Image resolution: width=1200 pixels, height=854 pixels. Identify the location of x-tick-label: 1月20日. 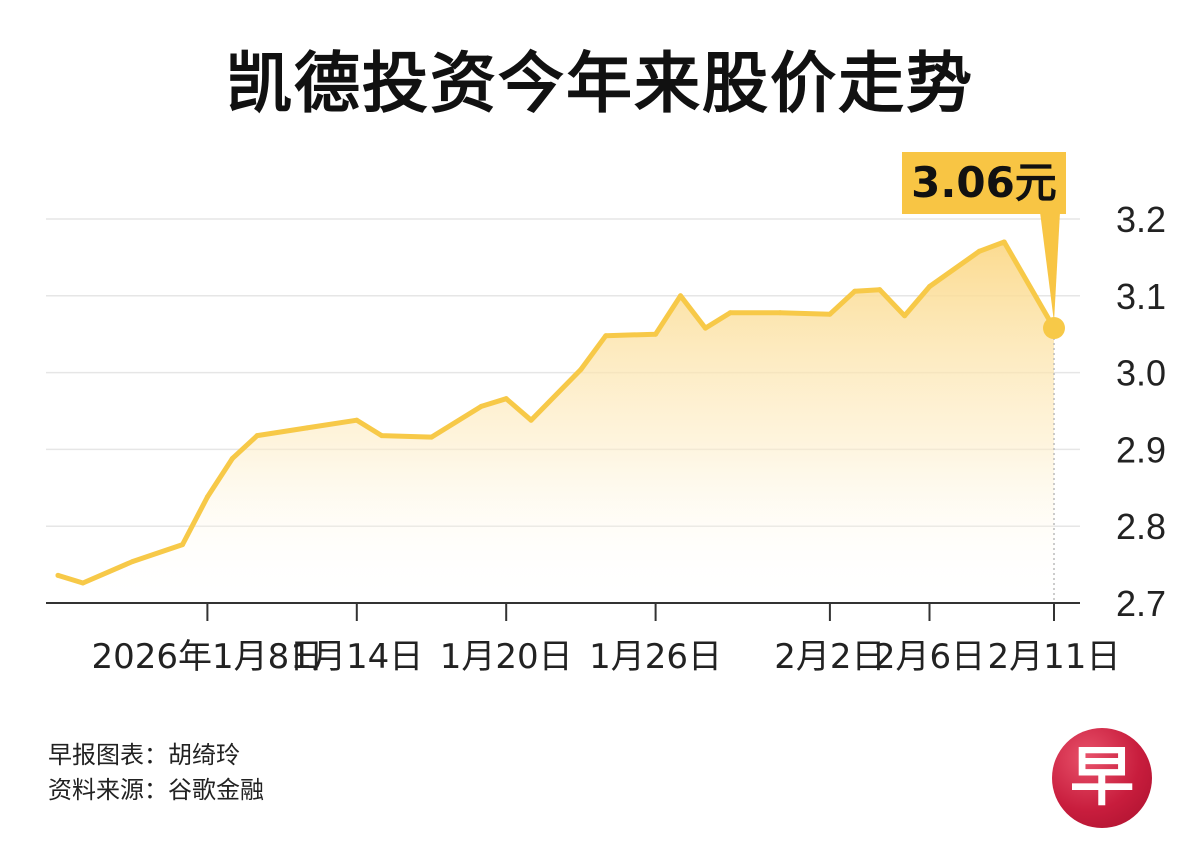
(506, 657).